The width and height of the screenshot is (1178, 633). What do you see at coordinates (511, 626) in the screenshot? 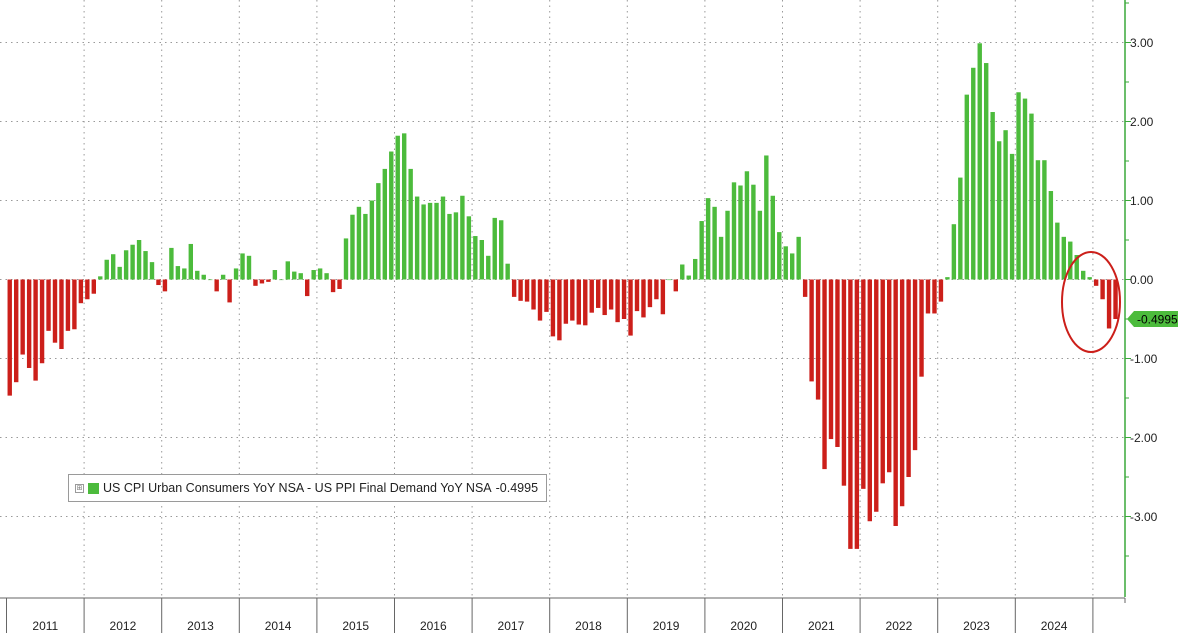
I see `x-tick-label: 2017` at bounding box center [511, 626].